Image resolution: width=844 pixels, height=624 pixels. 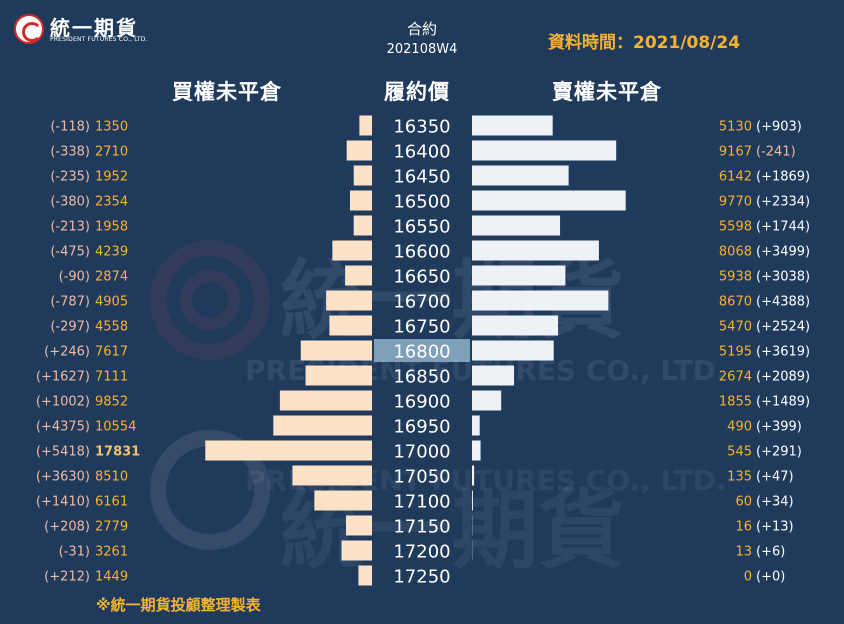 I want to click on call-change-label: (+4375), so click(x=63, y=427).